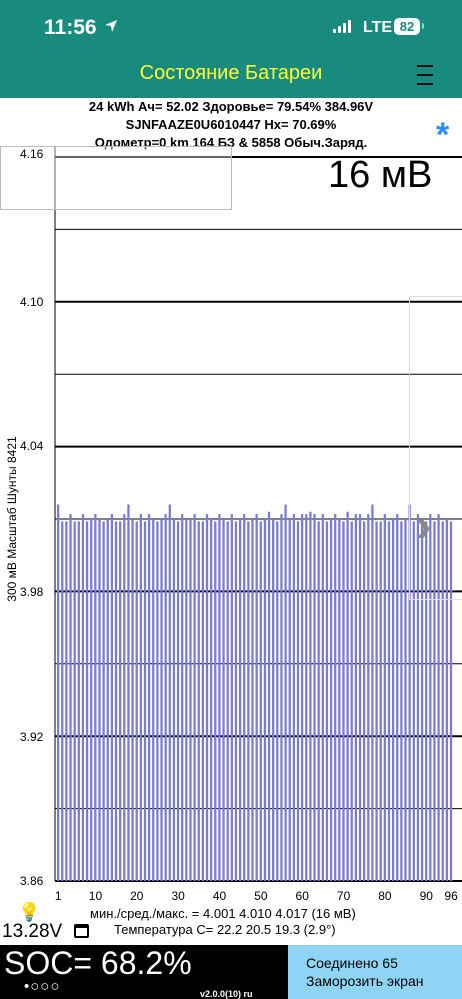  Describe the element at coordinates (231, 28) in the screenshot. I see `status-bar: 11:56 LTE 82` at that location.